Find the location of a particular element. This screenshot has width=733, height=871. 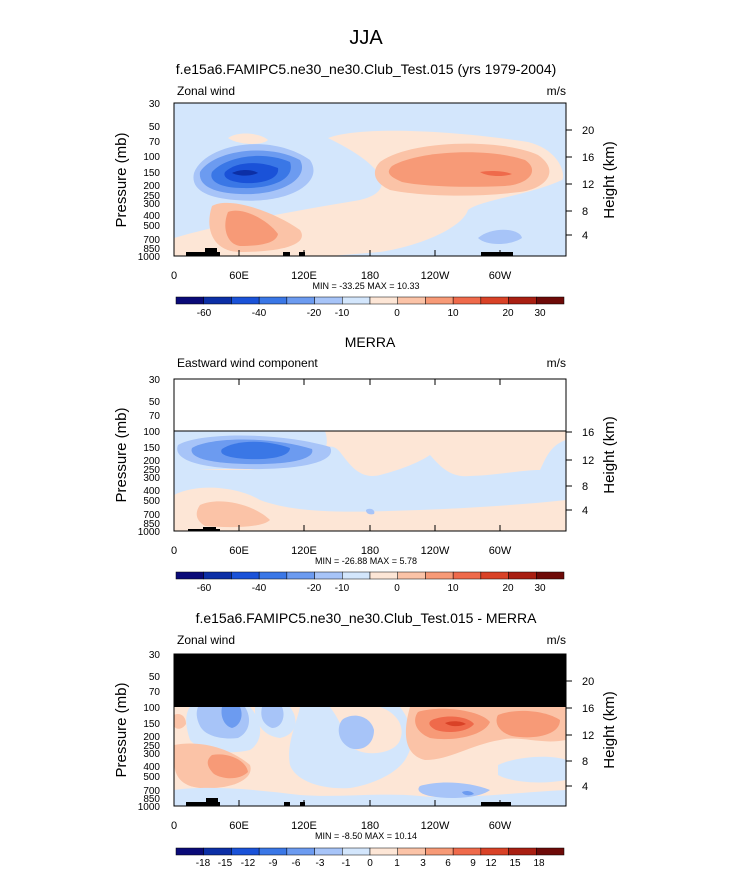

height-tick-label: 4 is located at coordinates (585, 511).